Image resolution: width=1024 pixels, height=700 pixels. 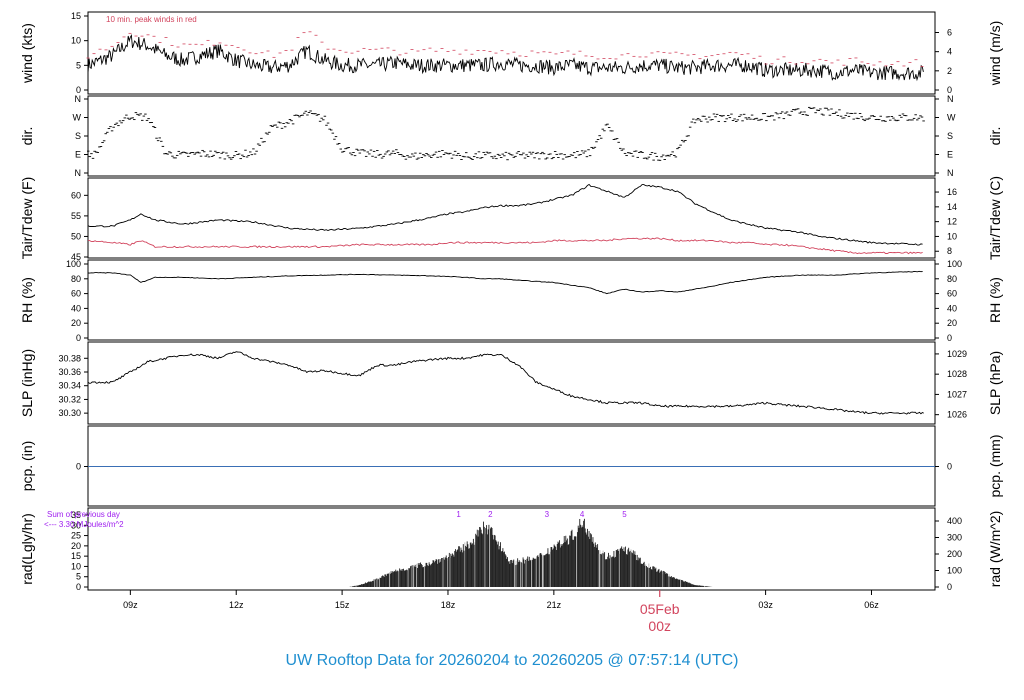 I want to click on xtick-label-21z: 21z, so click(x=554, y=605).